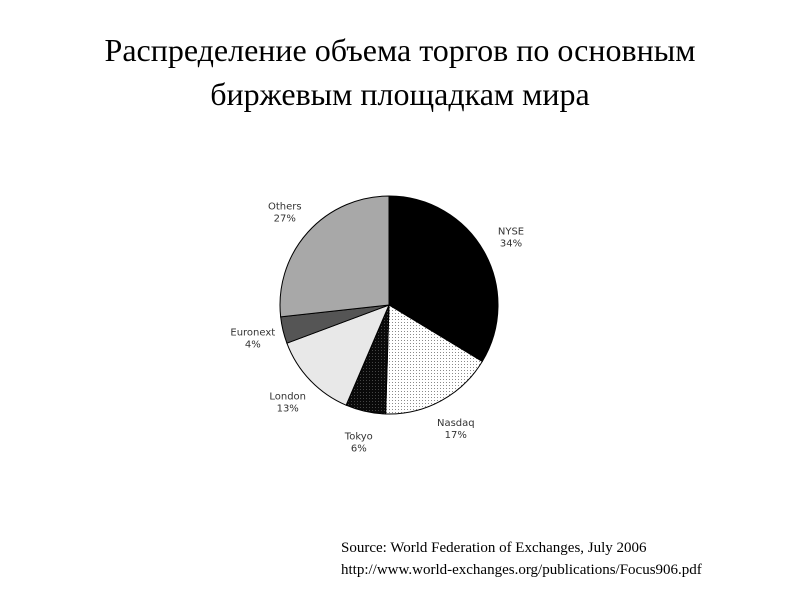  What do you see at coordinates (400, 50) in the screenshot?
I see `slide-title-line-1: Распределение объема торгов по основным` at bounding box center [400, 50].